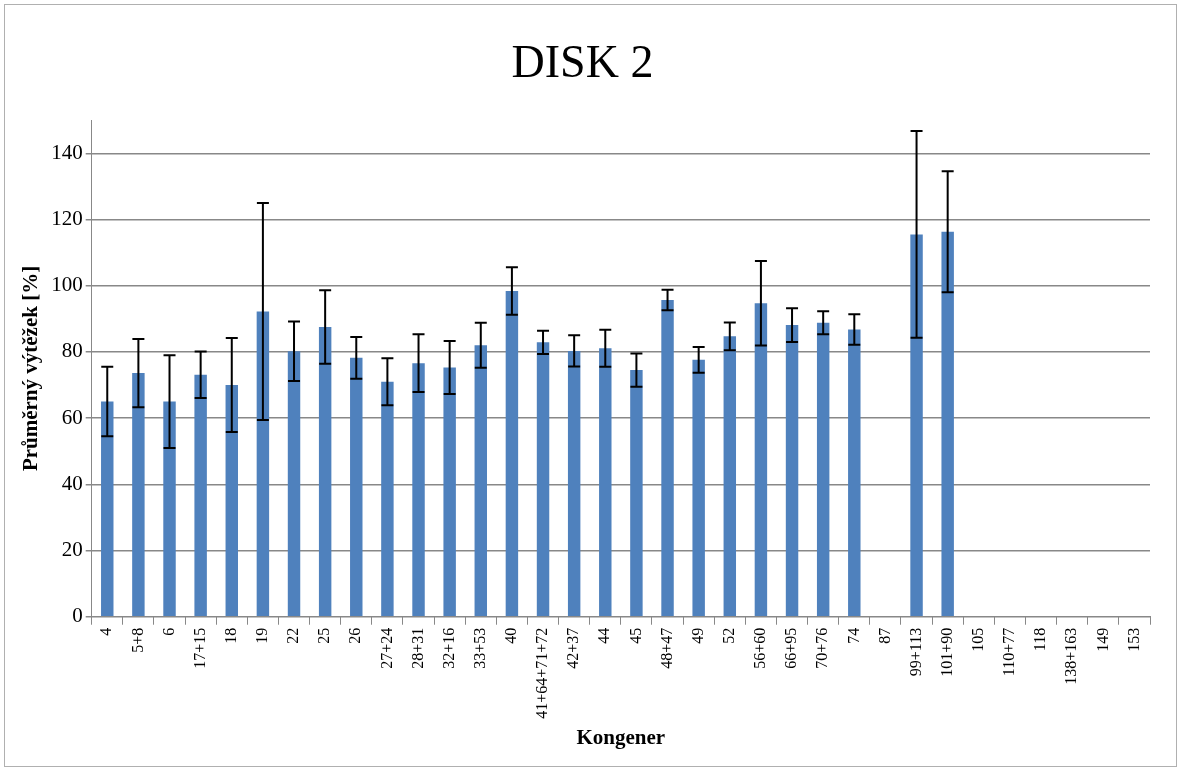 Image resolution: width=1181 pixels, height=771 pixels. What do you see at coordinates (386, 648) in the screenshot?
I see `x-tick-label: 27+24` at bounding box center [386, 648].